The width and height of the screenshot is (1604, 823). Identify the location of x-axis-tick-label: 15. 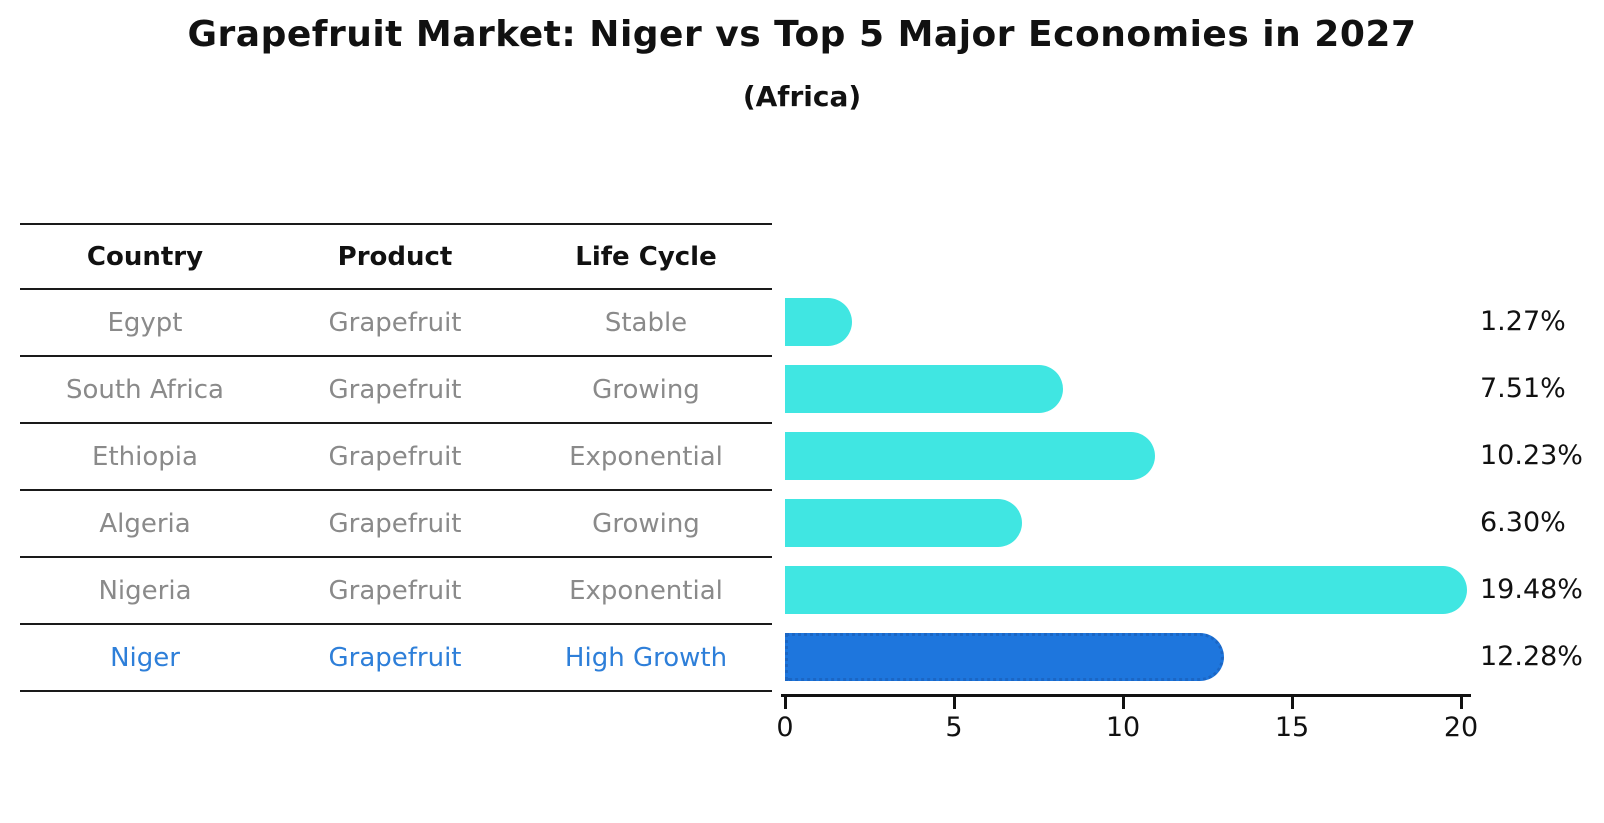
(1292, 727).